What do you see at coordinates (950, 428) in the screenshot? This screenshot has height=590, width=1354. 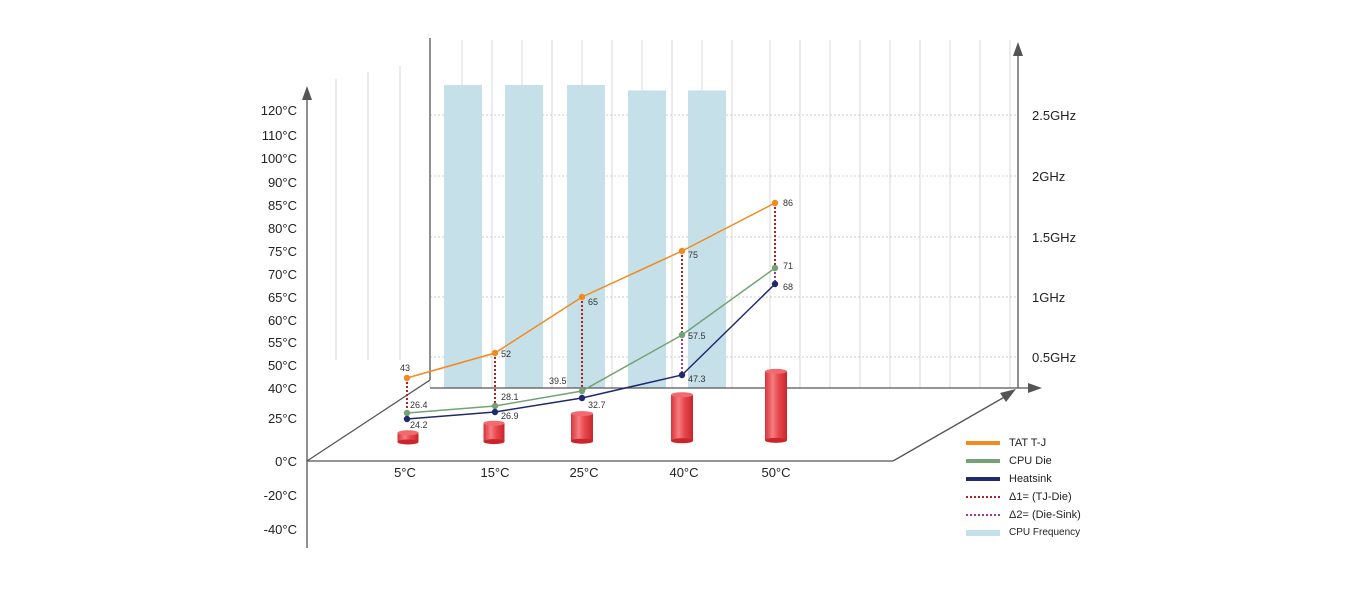 I see `floor-right-edge` at bounding box center [950, 428].